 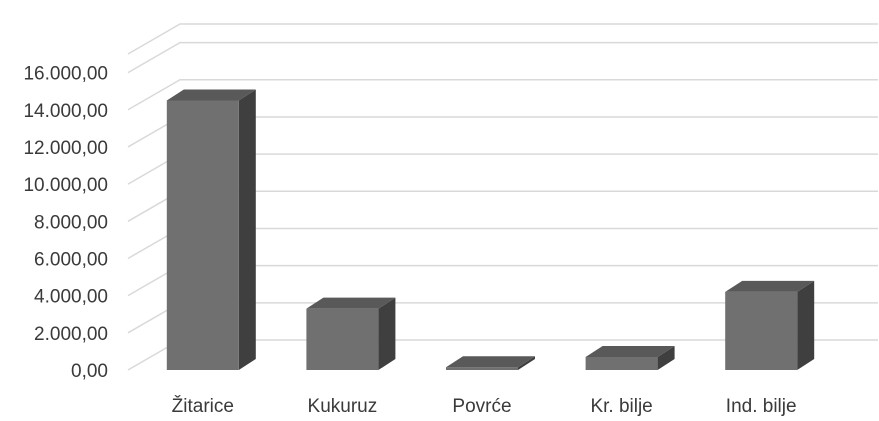 What do you see at coordinates (89, 371) in the screenshot?
I see `y-tick-label: 0,00` at bounding box center [89, 371].